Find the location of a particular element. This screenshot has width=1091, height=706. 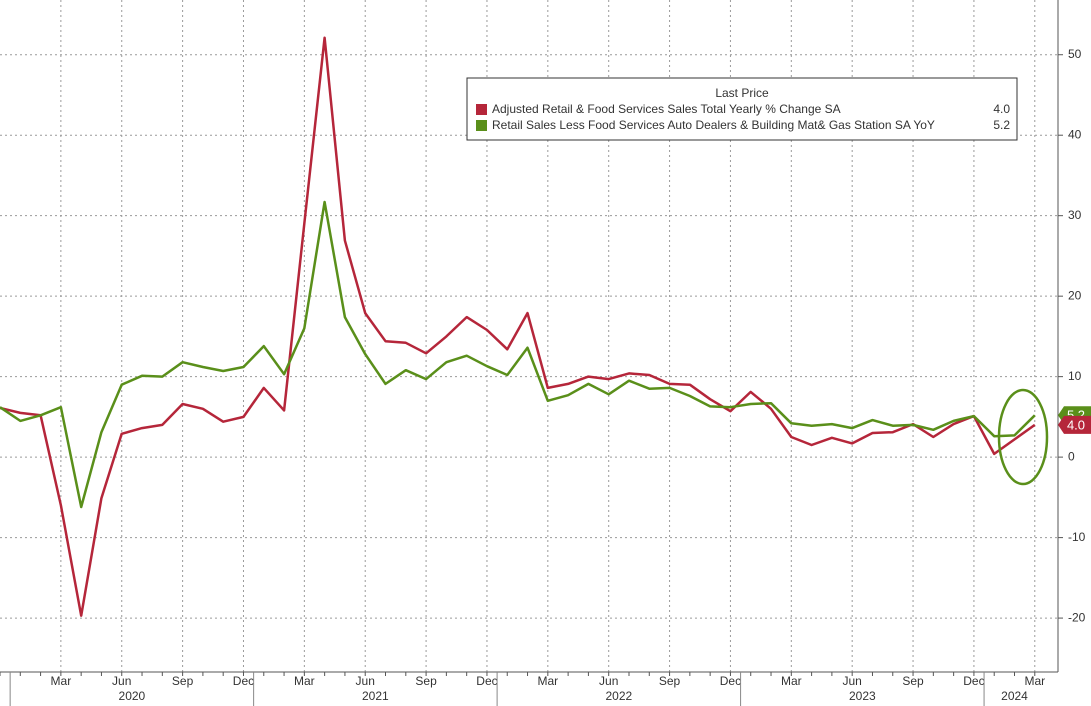

year-label: 2024 is located at coordinates (1014, 696).